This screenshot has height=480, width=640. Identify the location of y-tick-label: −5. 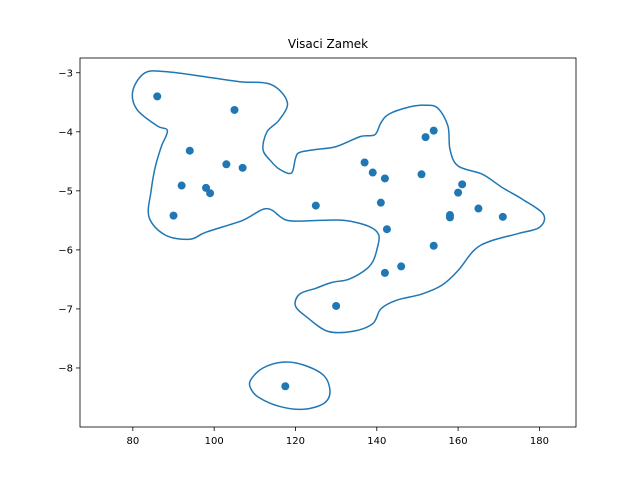
(65, 191).